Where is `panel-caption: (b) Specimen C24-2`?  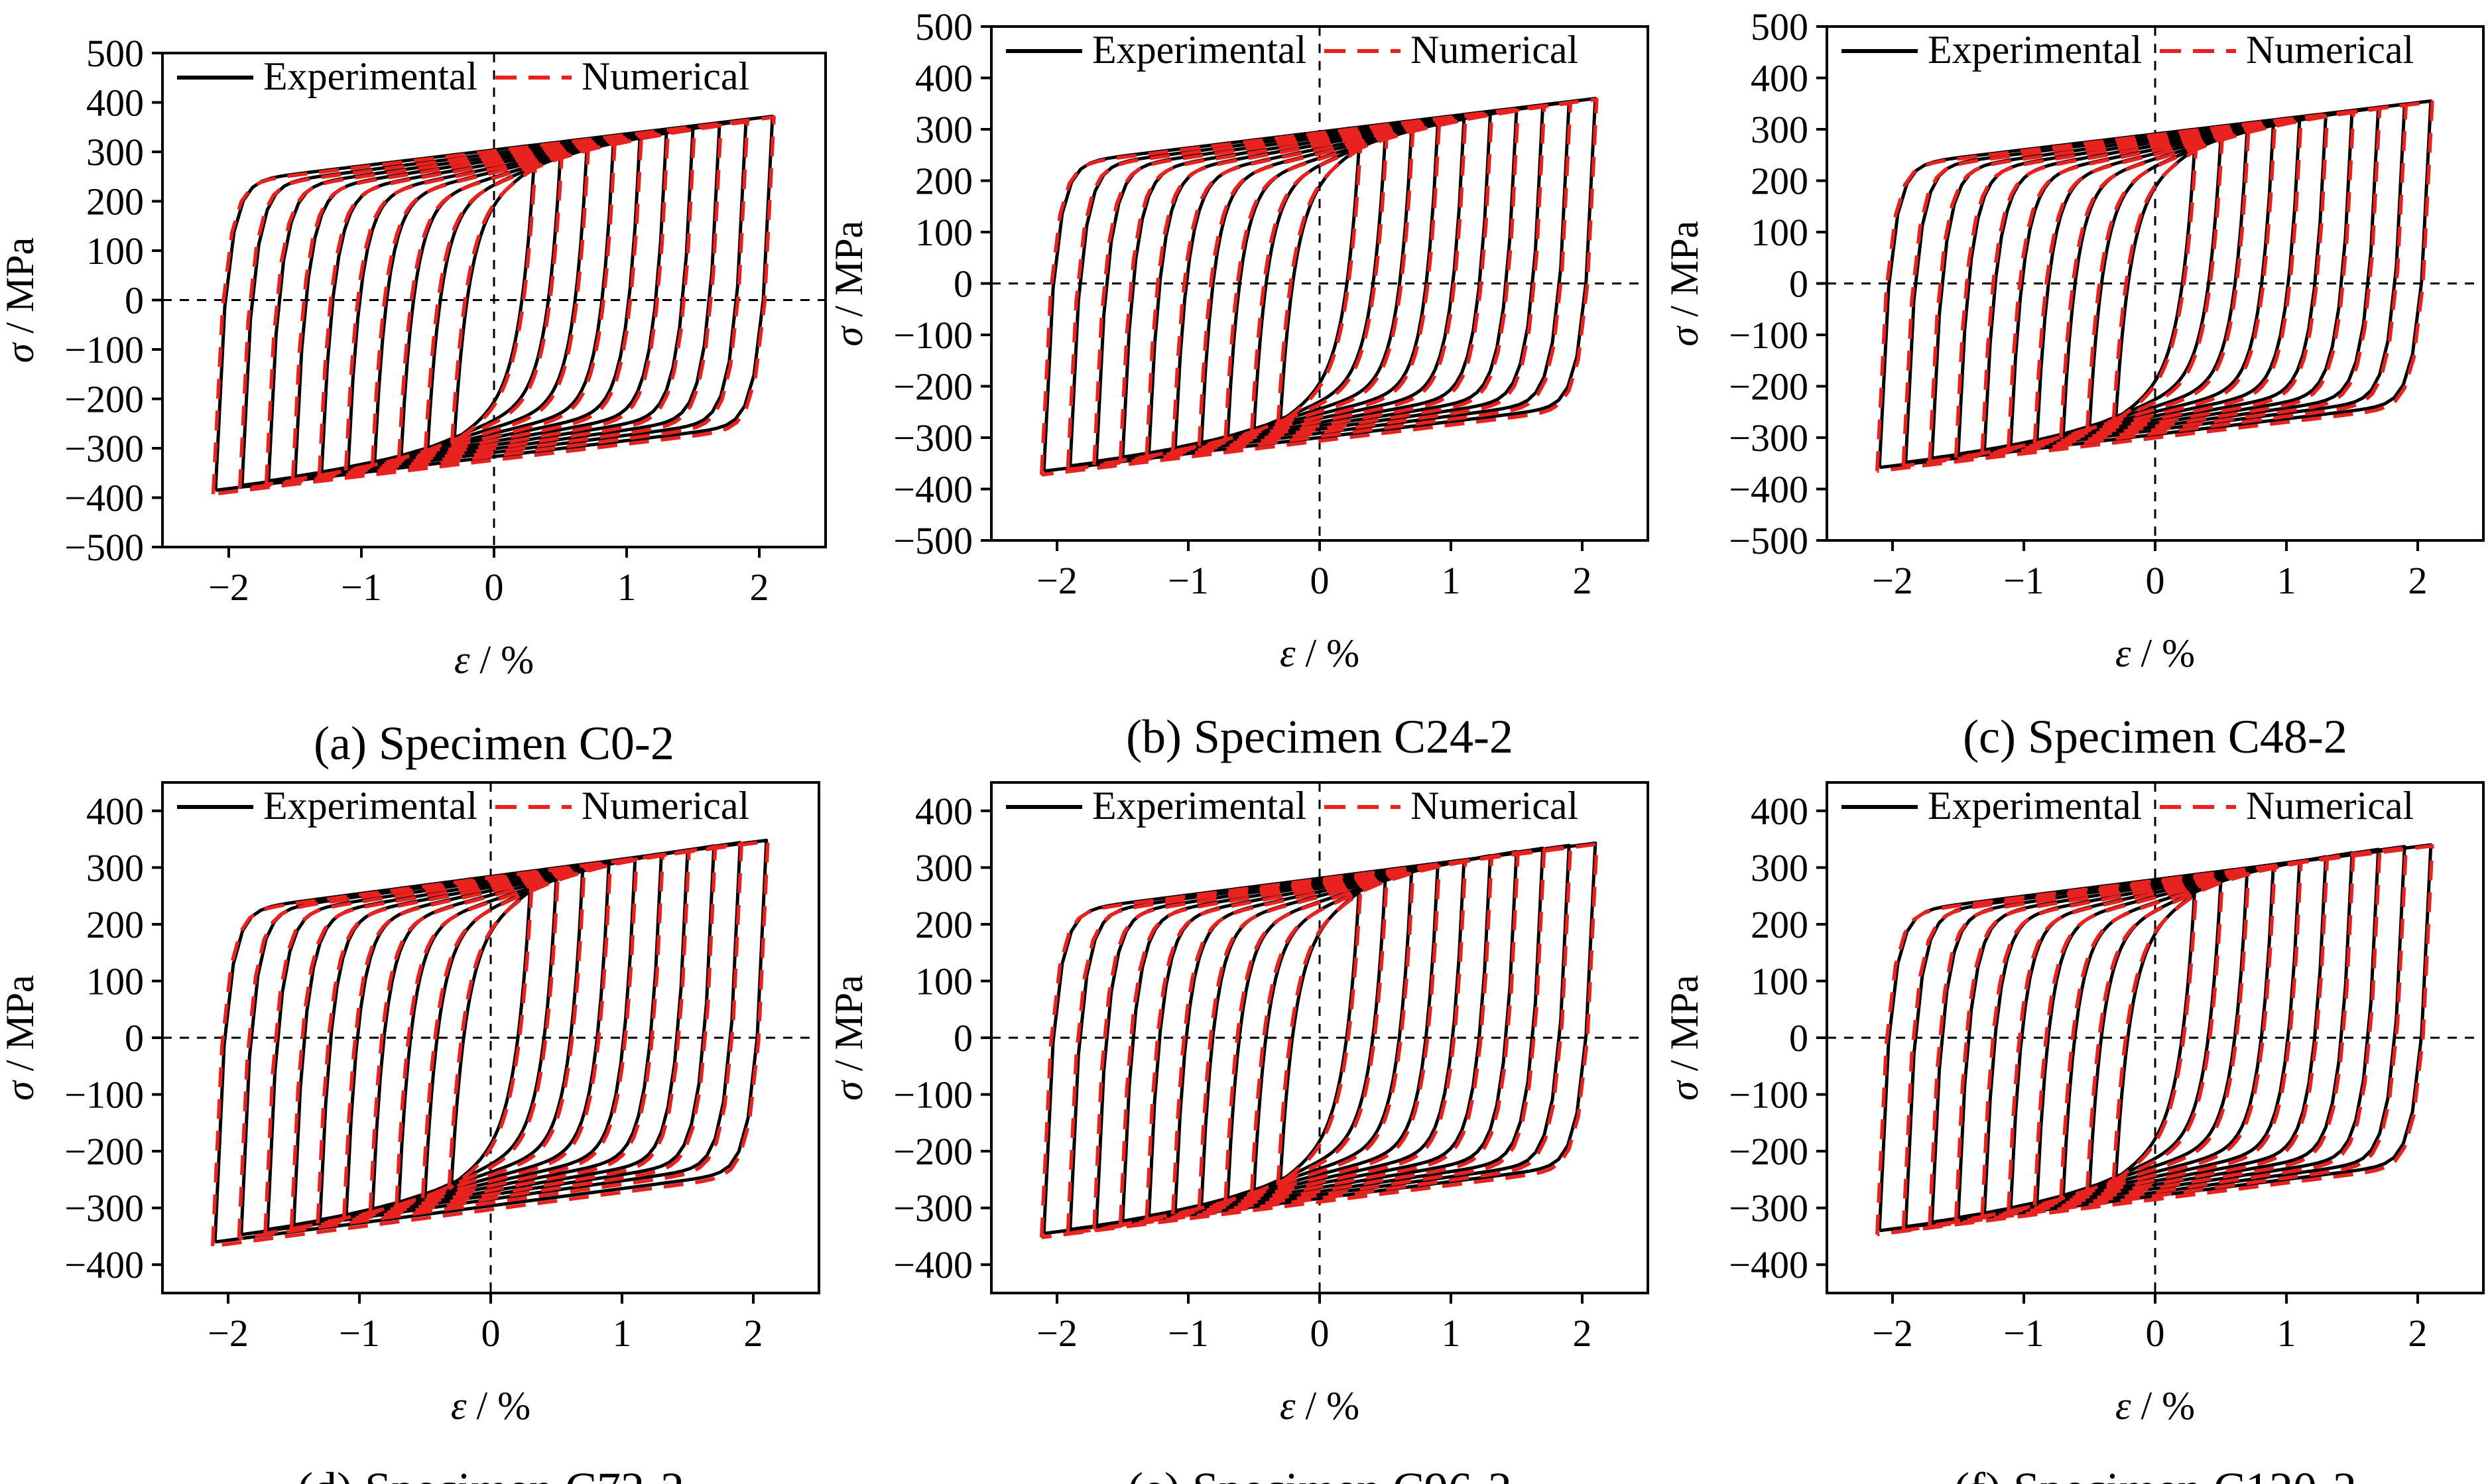 panel-caption: (b) Specimen C24-2 is located at coordinates (1319, 737).